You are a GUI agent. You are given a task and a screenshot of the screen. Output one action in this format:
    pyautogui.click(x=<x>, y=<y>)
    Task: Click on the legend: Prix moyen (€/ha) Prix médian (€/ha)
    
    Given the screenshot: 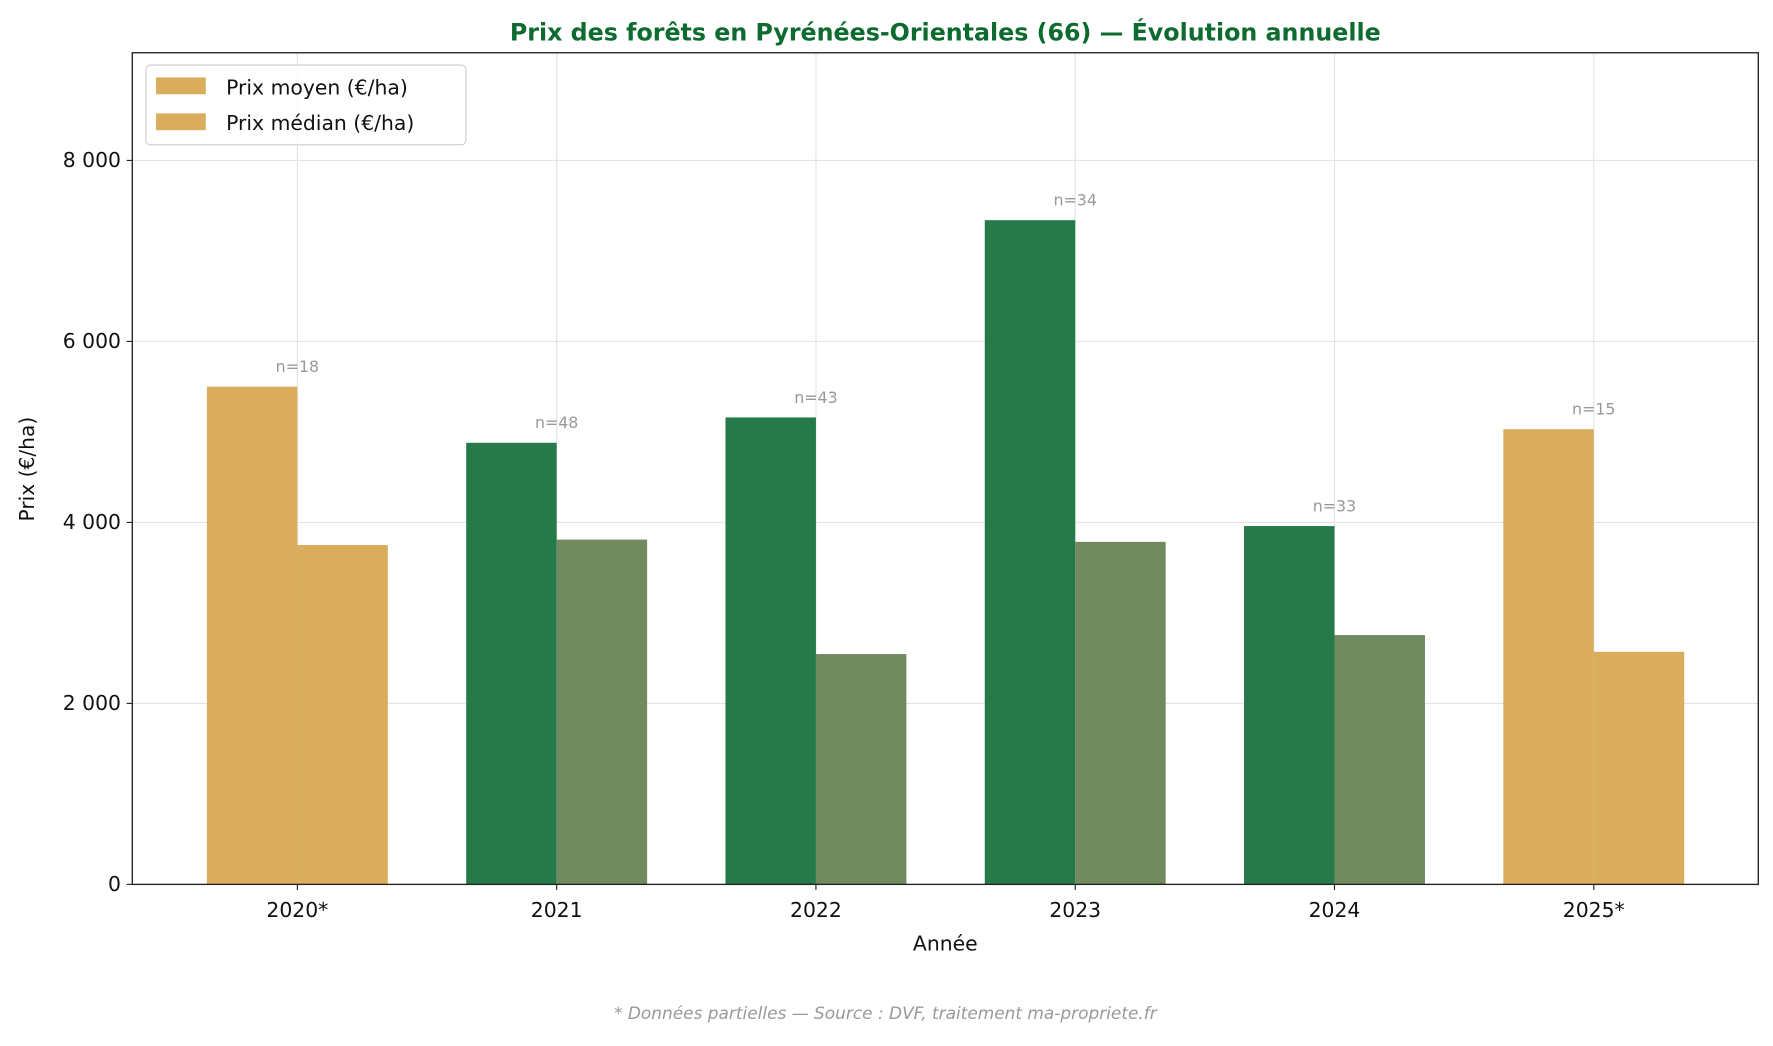 What is the action you would take?
    pyautogui.click(x=306, y=105)
    